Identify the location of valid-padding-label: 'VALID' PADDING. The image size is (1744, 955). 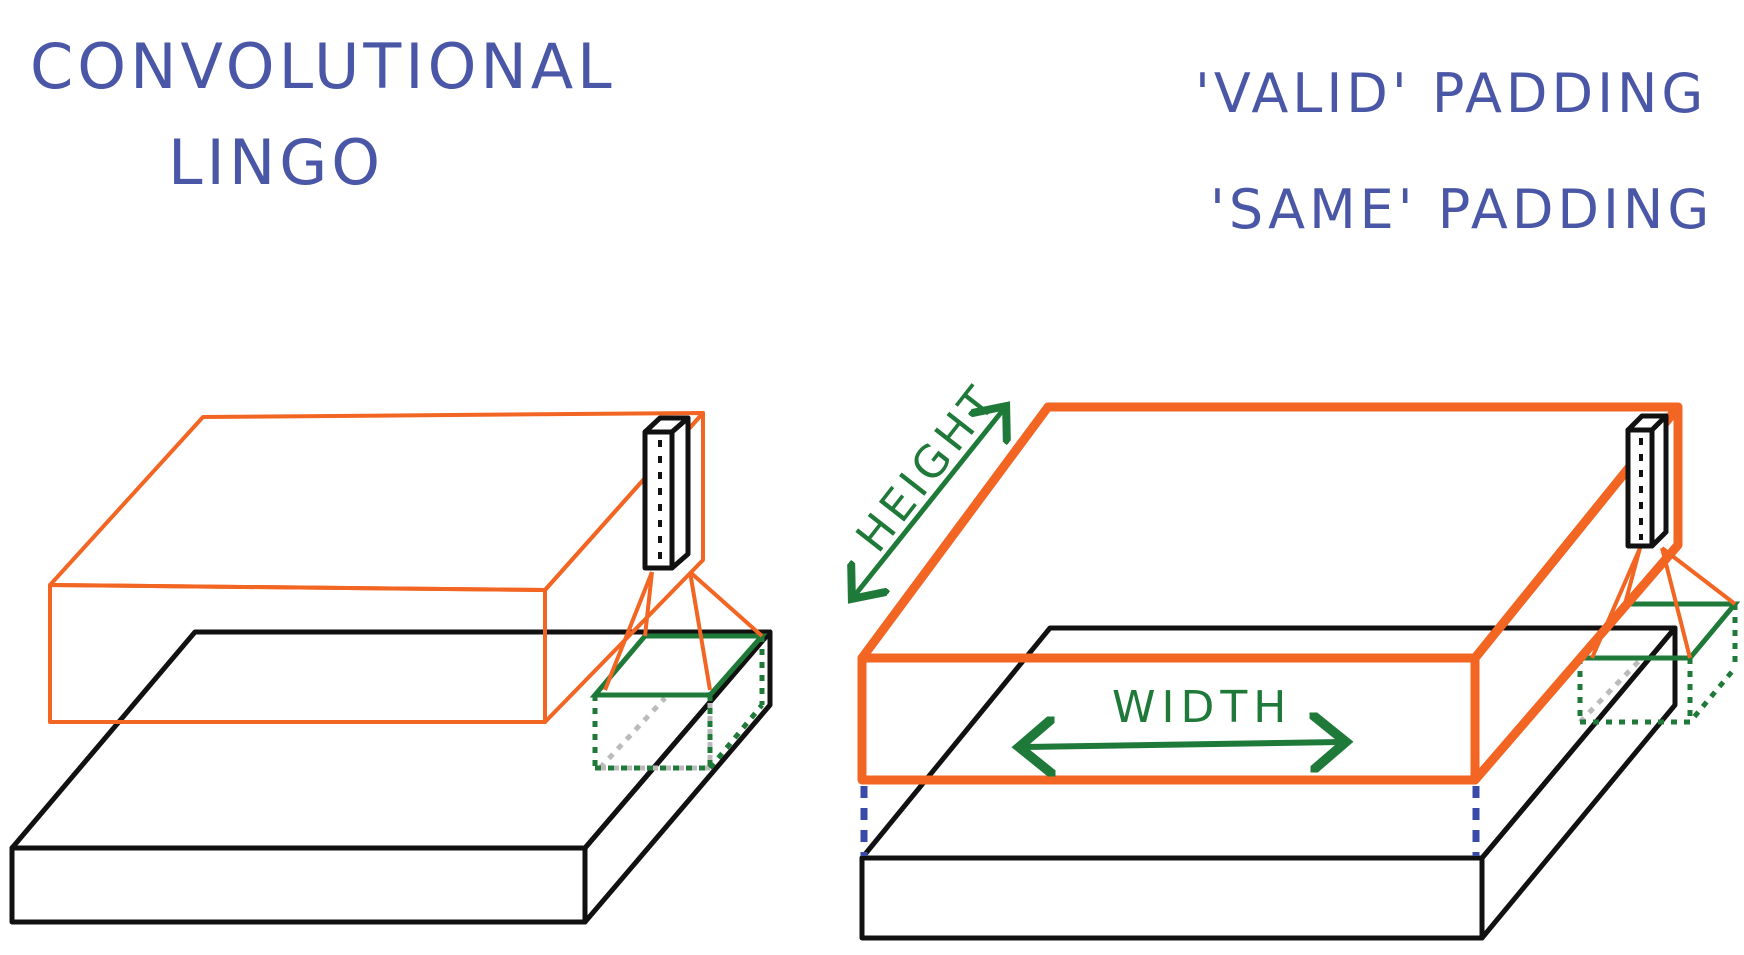
(1451, 93).